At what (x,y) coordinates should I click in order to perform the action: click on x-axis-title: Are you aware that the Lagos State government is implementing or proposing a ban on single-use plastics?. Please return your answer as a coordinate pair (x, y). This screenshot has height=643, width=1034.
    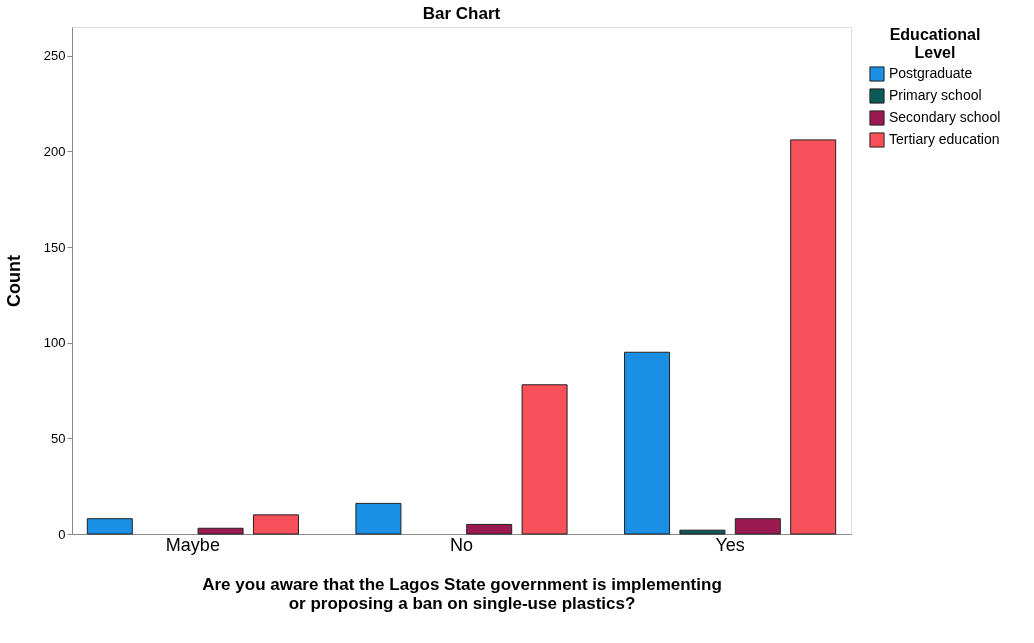
    Looking at the image, I should click on (462, 593).